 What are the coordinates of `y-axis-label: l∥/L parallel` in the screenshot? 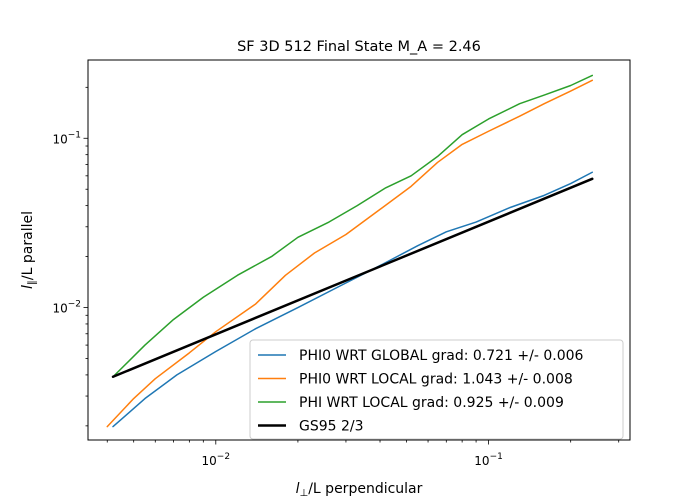 It's located at (29, 250).